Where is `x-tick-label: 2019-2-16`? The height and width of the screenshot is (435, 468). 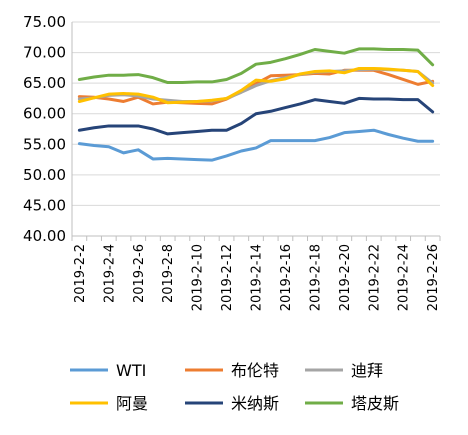
x-tick-label: 2019-2-16 is located at coordinates (286, 277).